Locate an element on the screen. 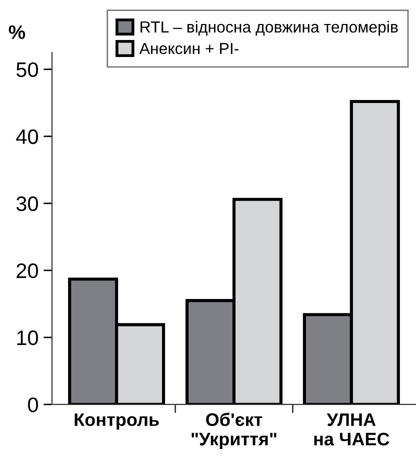 Image resolution: width=416 pixels, height=457 pixels. y-tick-label: 30 is located at coordinates (27, 204).